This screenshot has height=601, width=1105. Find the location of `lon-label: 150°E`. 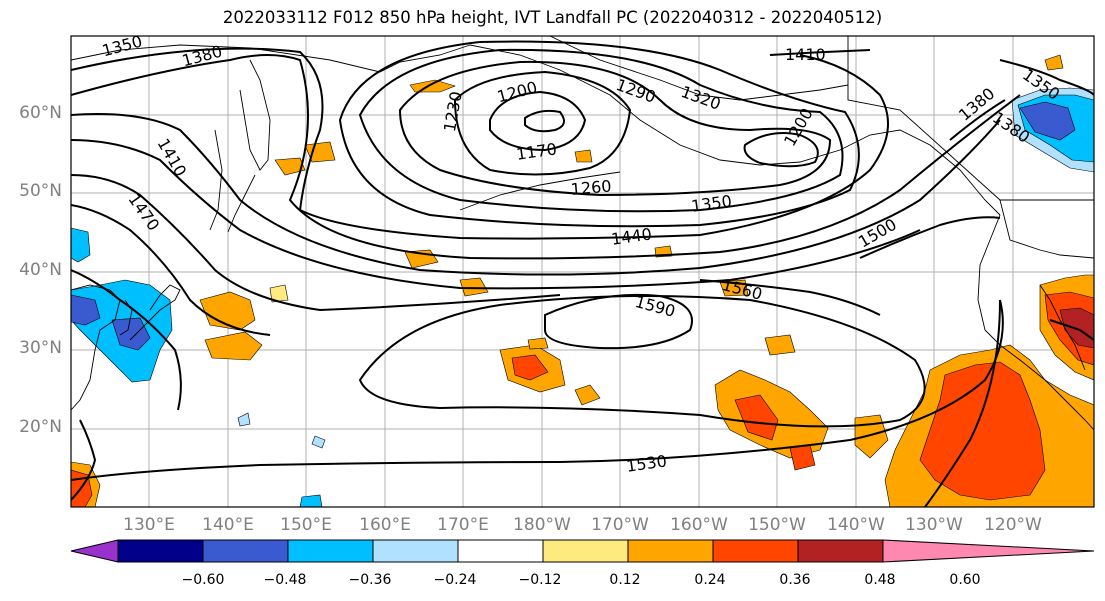

lon-label: 150°E is located at coordinates (306, 525).